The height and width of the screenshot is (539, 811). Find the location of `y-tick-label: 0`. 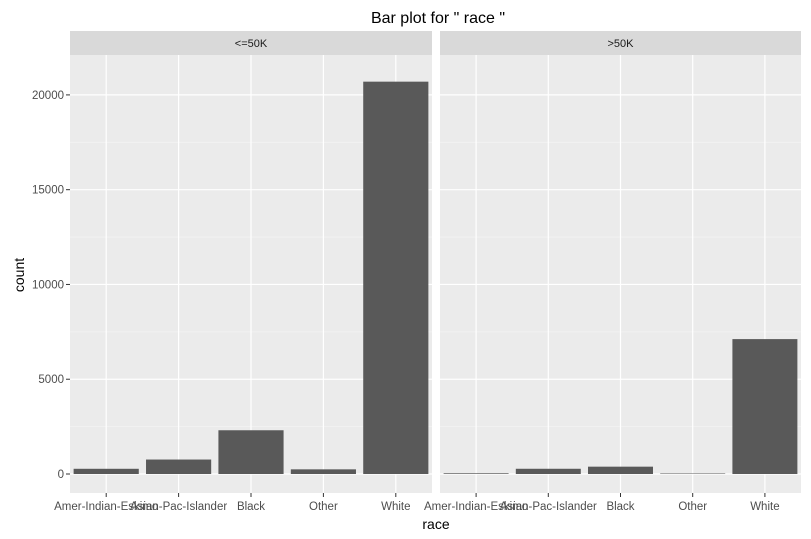

y-tick-label: 0 is located at coordinates (61, 475).